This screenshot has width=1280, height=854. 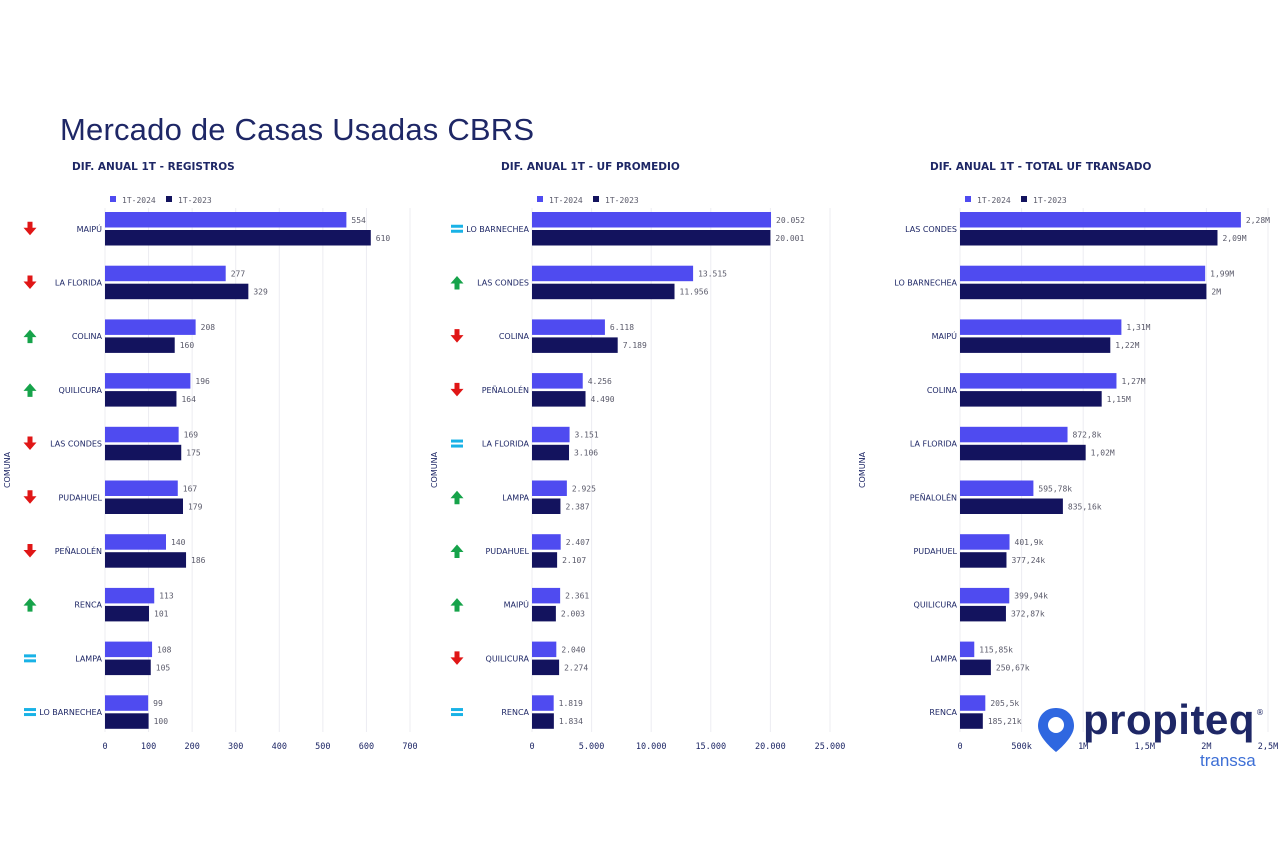 I want to click on map-pin-icon, so click(x=1056, y=730).